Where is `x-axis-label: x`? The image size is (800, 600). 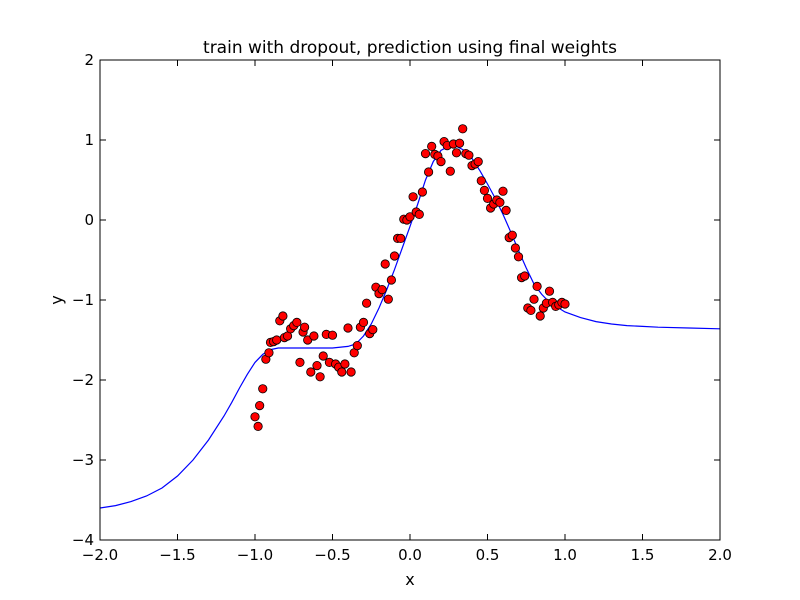 x-axis-label: x is located at coordinates (409, 579).